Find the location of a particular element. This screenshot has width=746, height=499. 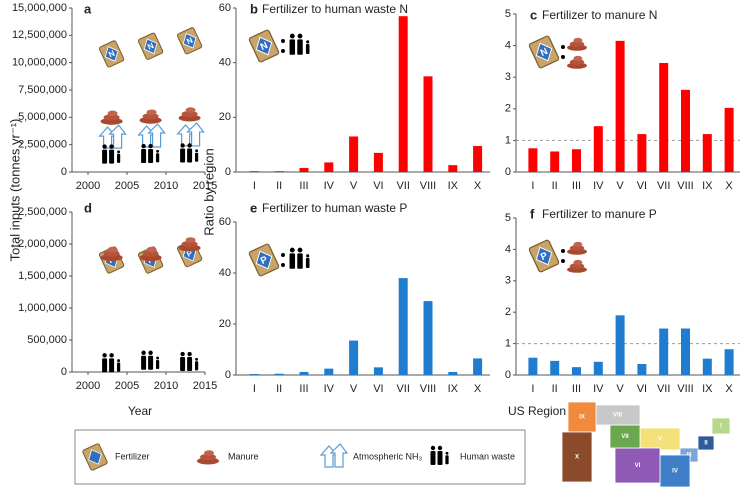

panel-title: Fertilizer to human waste P is located at coordinates (334, 208).